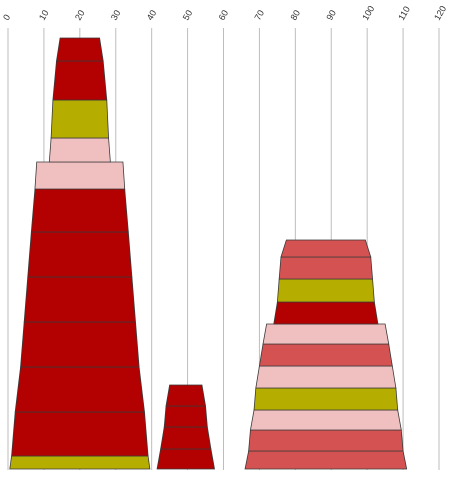  I want to click on x-tick-label: 90, so click(331, 15).